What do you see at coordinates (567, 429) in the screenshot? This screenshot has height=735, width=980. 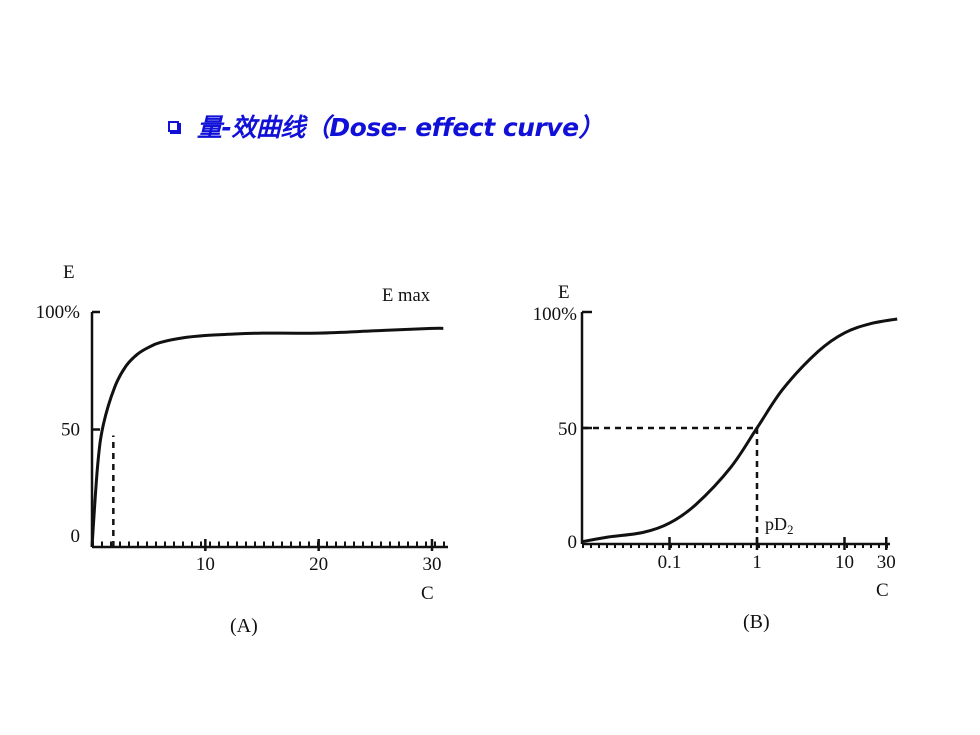 I see `panel-b-y-tick-label: 50` at bounding box center [567, 429].